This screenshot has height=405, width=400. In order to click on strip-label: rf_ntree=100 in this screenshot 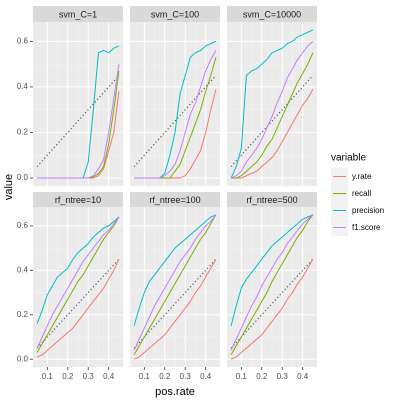, I will do `click(174, 200)`.